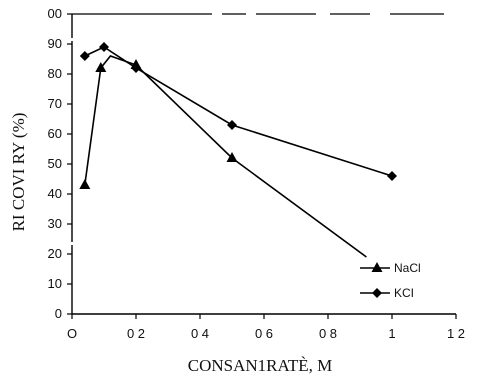 The height and width of the screenshot is (379, 477). Describe the element at coordinates (136, 333) in the screenshot. I see `x-tick-label: 0 2` at that location.